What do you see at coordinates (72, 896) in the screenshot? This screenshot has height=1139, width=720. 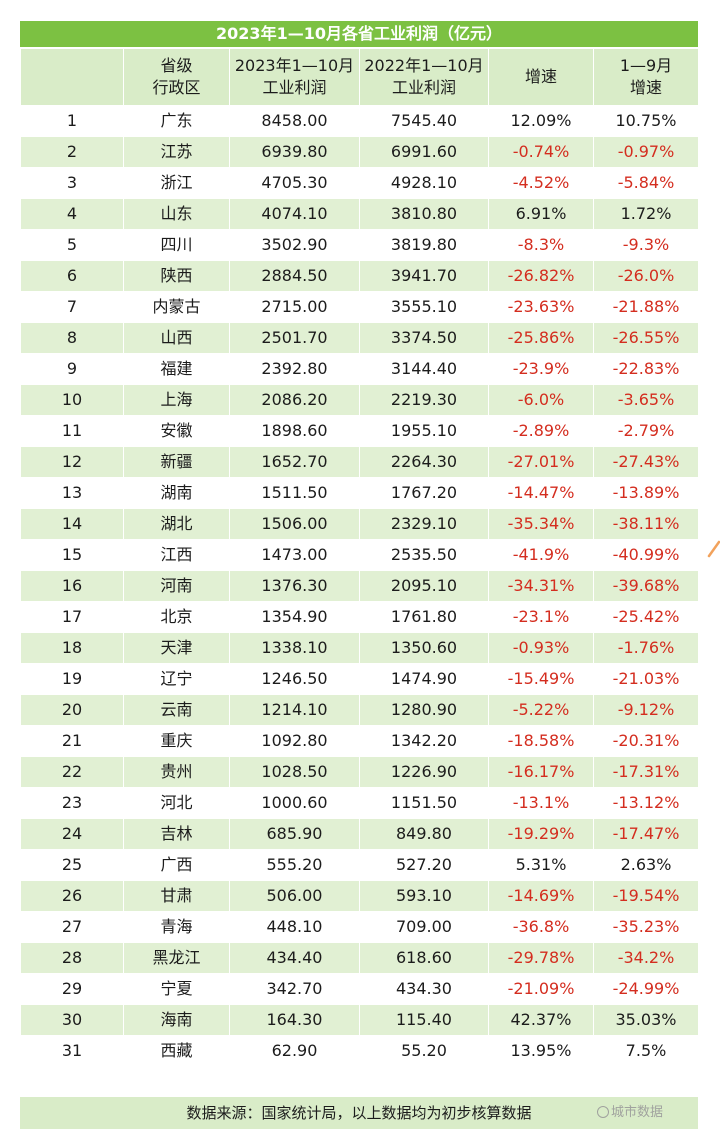 I see `cell-rank: 26` at bounding box center [72, 896].